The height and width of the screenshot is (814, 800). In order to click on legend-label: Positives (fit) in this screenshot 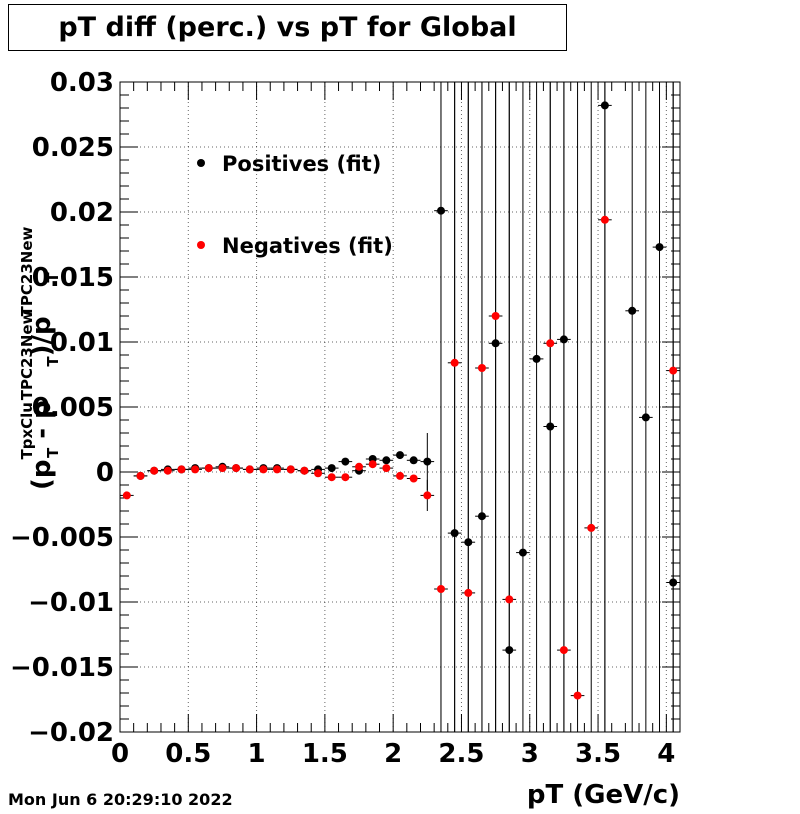, I will do `click(301, 164)`.